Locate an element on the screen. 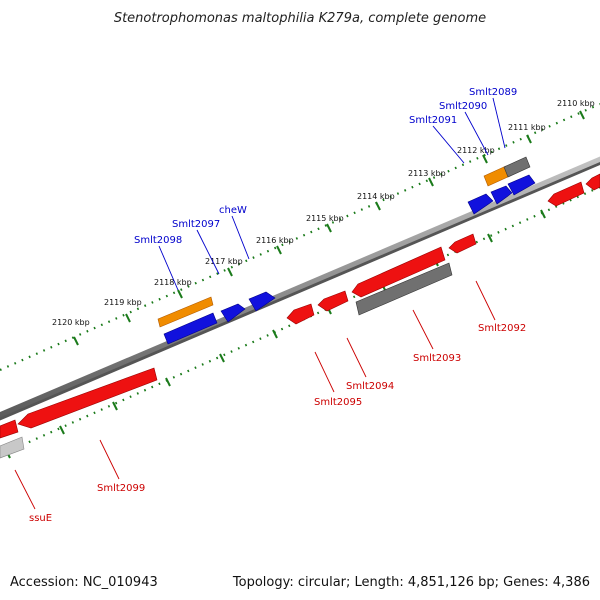 This screenshot has width=600, height=600. leader-smlt2099 is located at coordinates (109, 459).